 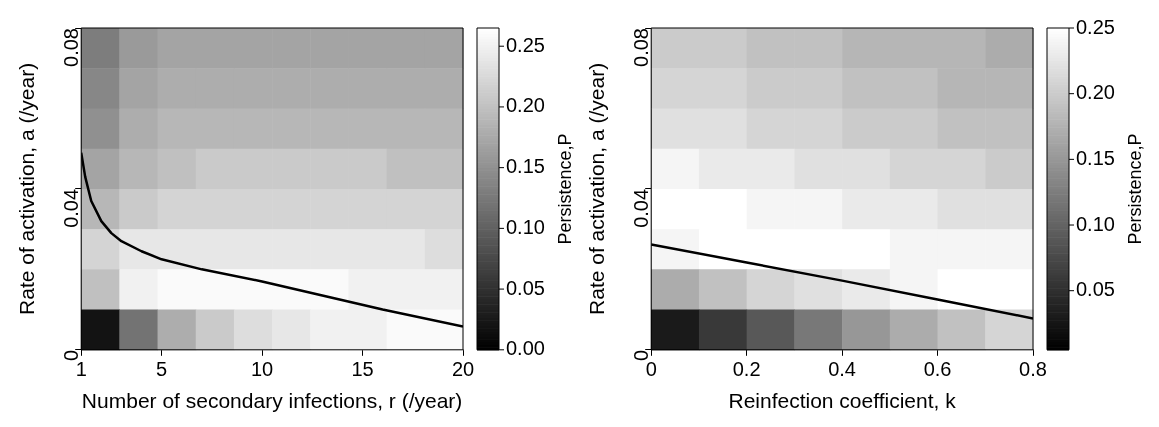 I want to click on x-tick-label: 0.4, so click(x=842, y=369).